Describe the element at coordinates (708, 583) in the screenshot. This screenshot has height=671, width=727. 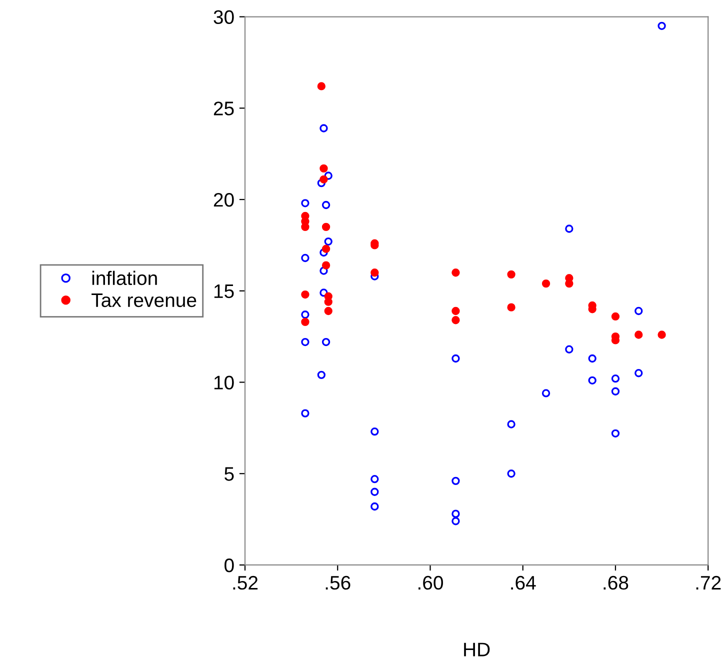
I see `x-tick-label: .72` at that location.